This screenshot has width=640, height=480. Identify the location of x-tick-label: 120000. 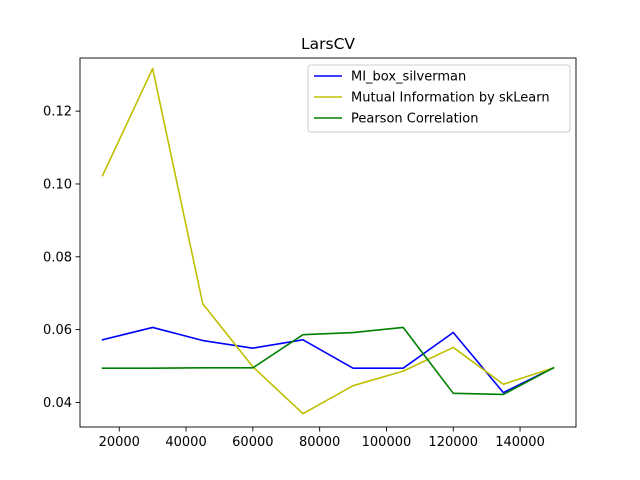
(453, 442).